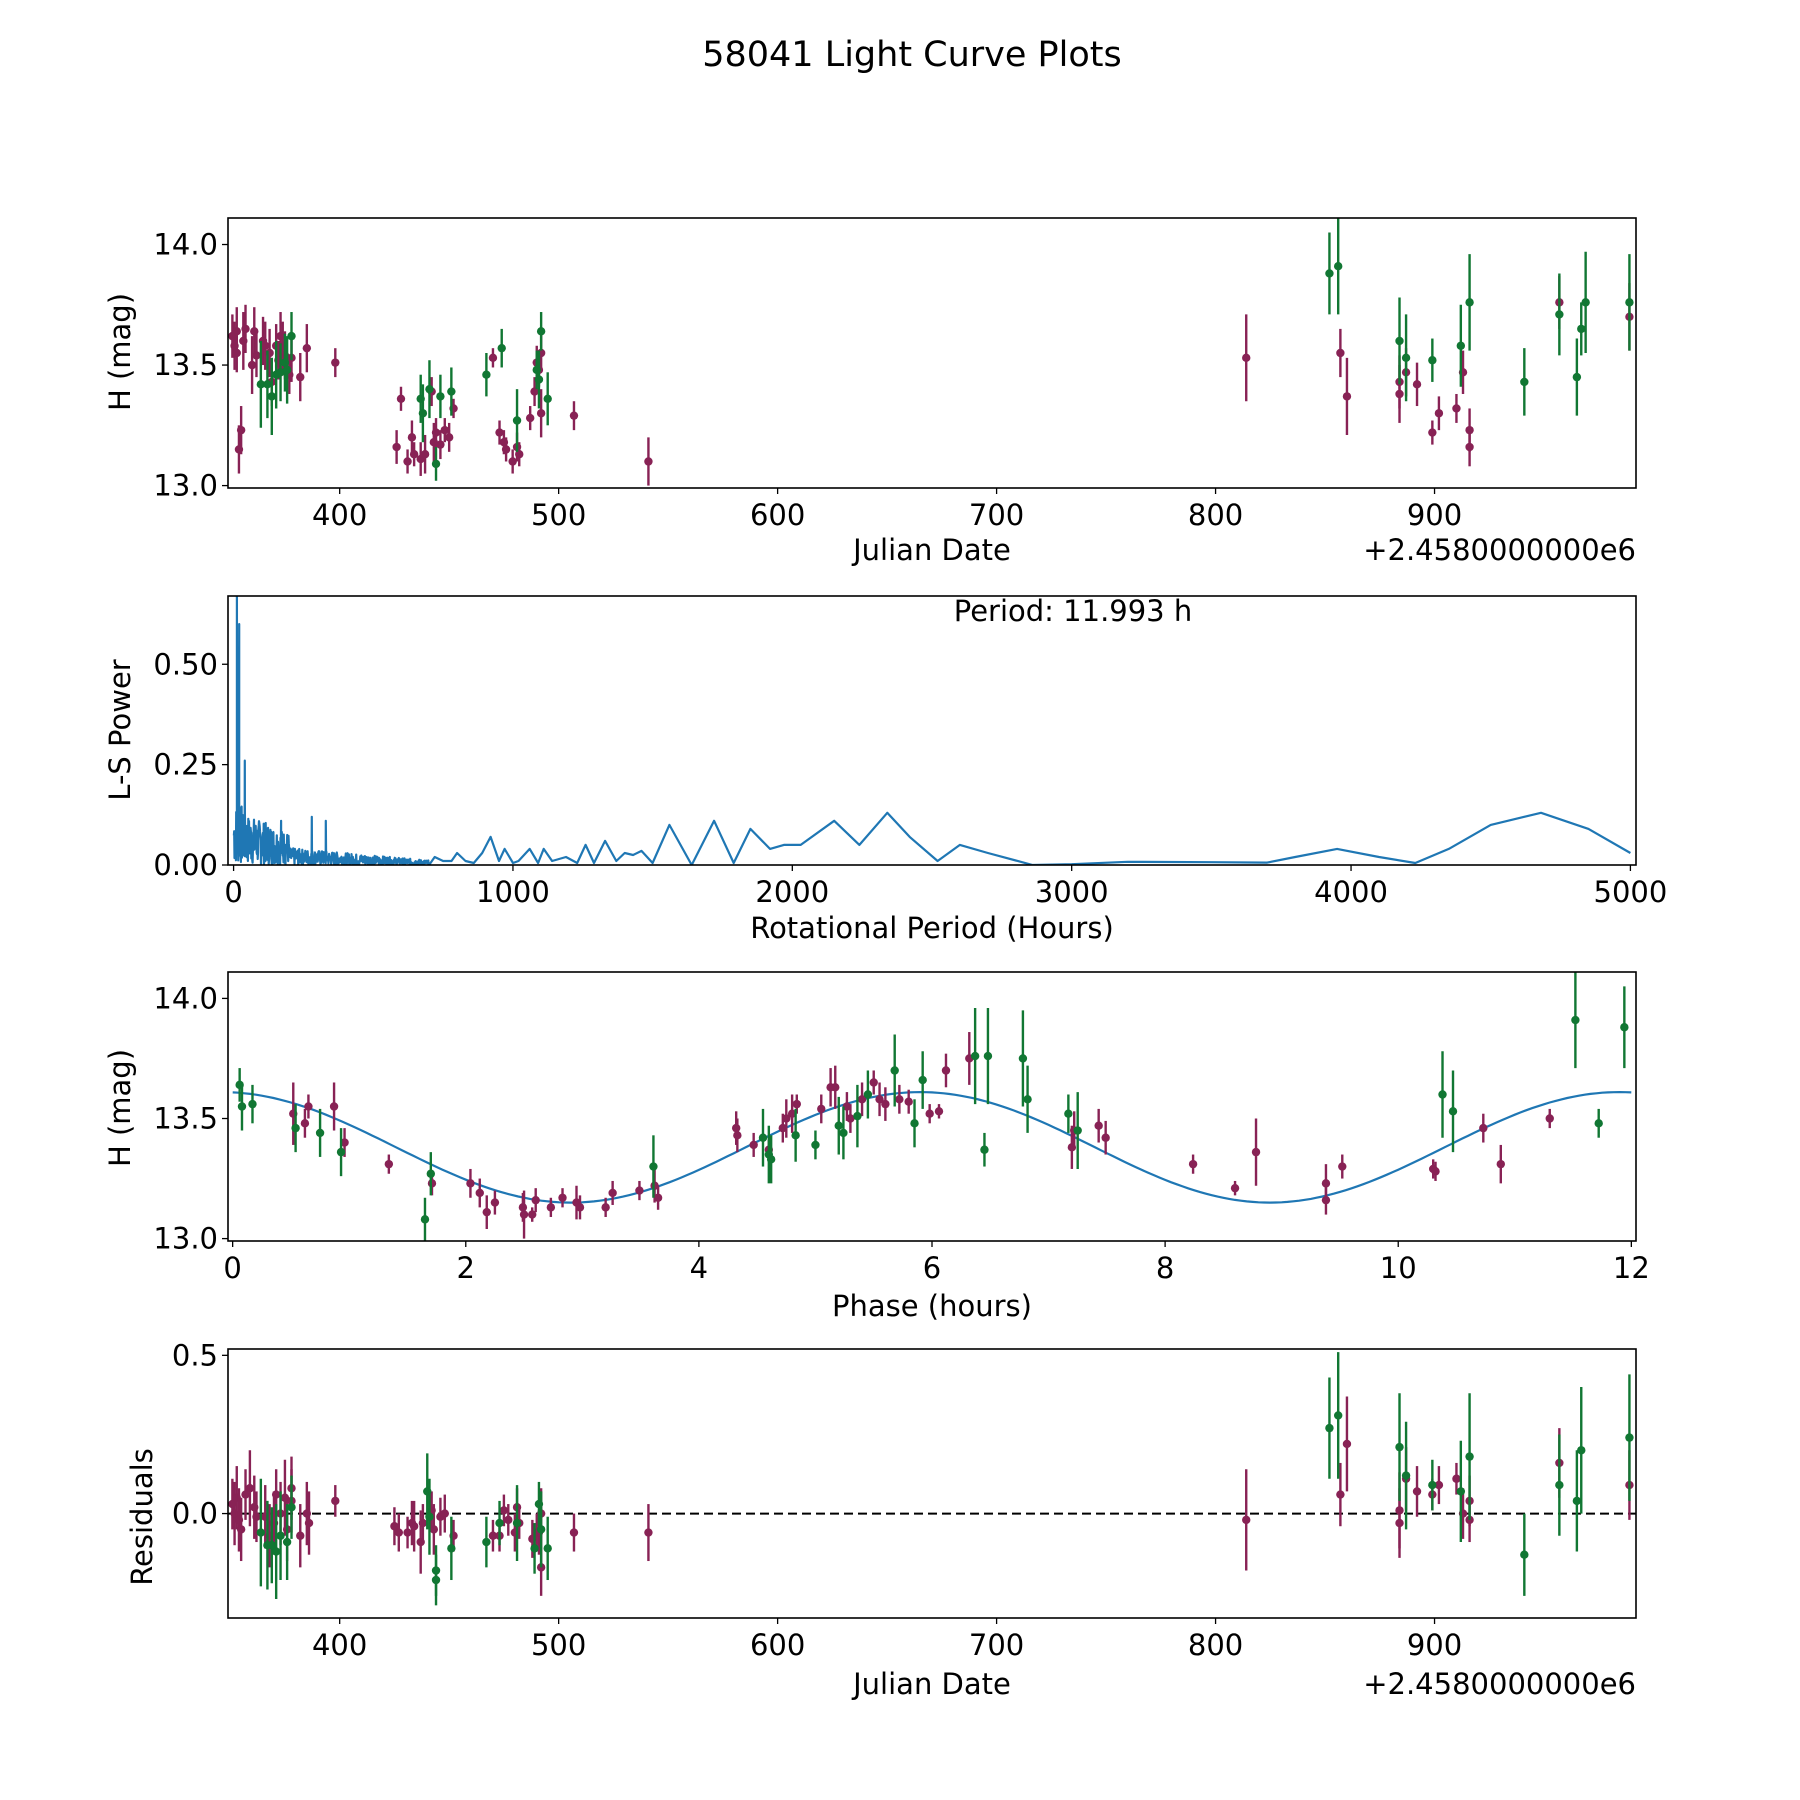 The width and height of the screenshot is (1800, 1800). Describe the element at coordinates (932, 1306) in the screenshot. I see `phase-xlabel: Phase (hours)` at that location.